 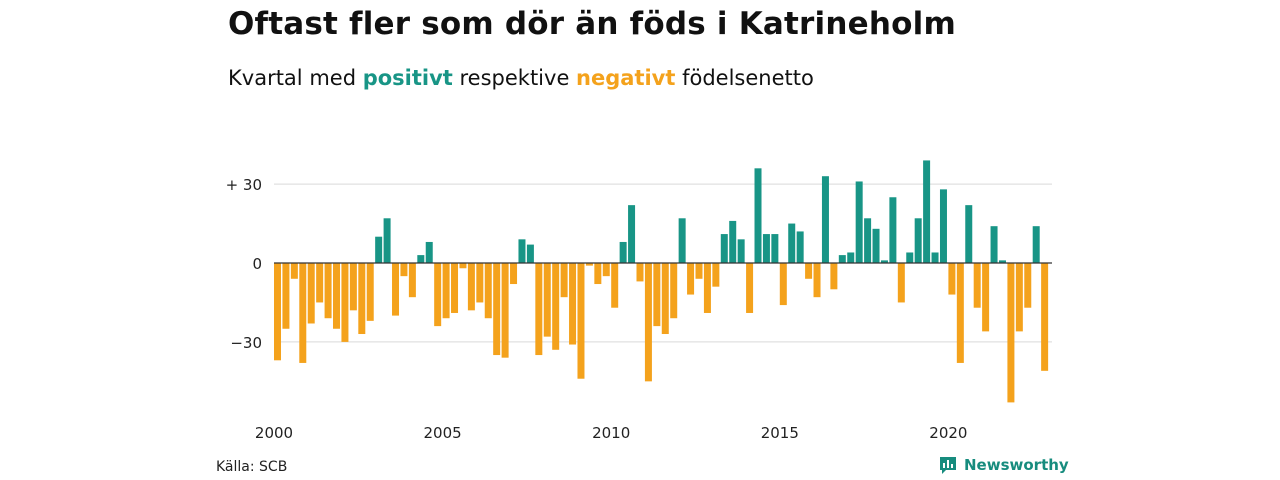 What do you see at coordinates (611, 433) in the screenshot?
I see `x-tick-label: 2010` at bounding box center [611, 433].